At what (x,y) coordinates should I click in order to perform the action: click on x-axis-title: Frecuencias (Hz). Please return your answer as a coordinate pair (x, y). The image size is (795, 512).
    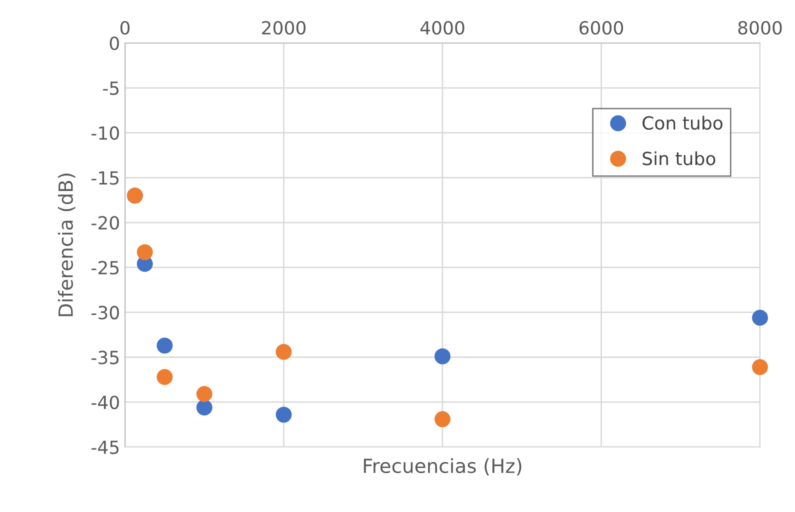
    Looking at the image, I should click on (443, 467).